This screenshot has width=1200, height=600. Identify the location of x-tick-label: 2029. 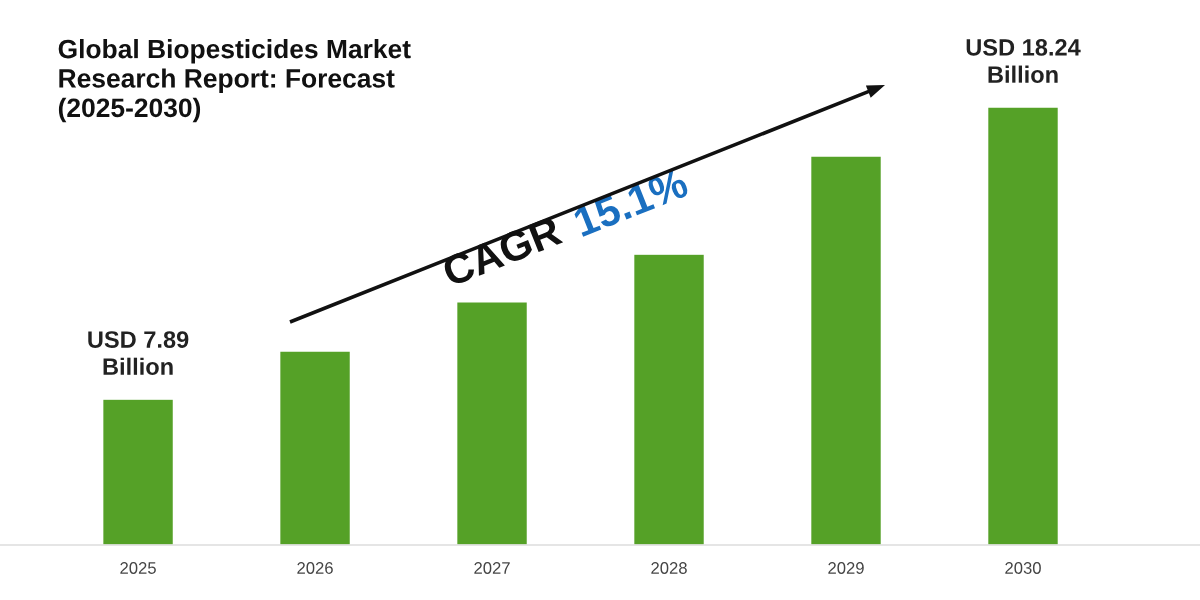
(846, 568).